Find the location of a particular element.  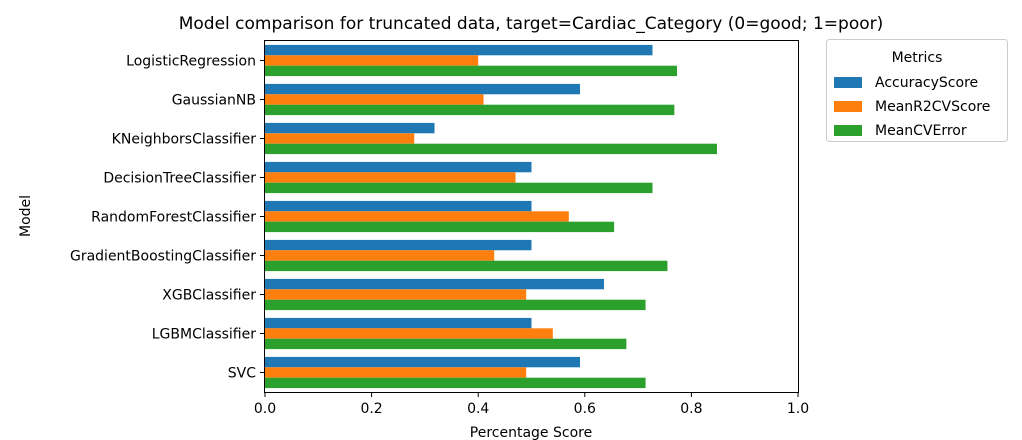

x-tick-label: 1.0 is located at coordinates (798, 409).